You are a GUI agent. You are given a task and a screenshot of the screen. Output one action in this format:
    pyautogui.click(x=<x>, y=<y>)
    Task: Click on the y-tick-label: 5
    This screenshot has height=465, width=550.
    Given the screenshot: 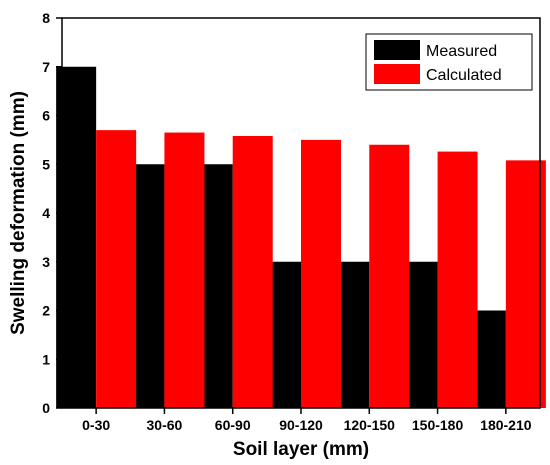 What is the action you would take?
    pyautogui.click(x=46, y=164)
    